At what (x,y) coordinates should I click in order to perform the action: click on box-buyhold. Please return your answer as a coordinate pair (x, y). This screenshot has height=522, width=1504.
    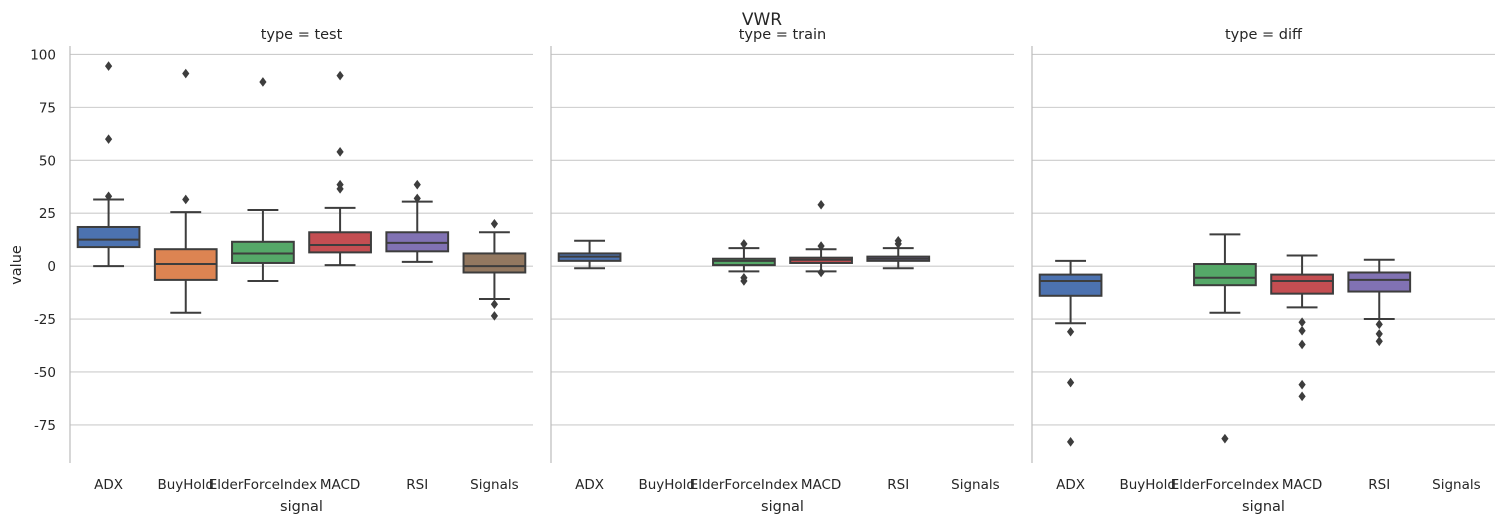
    Looking at the image, I should click on (185, 191).